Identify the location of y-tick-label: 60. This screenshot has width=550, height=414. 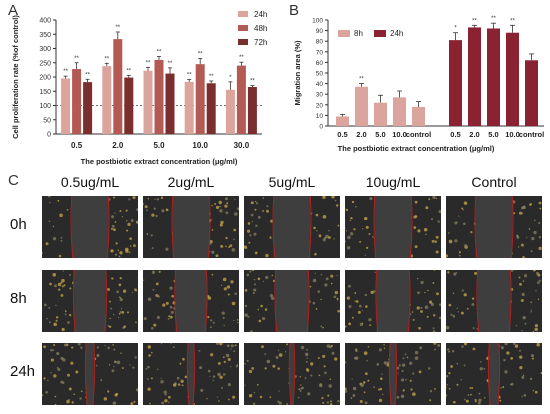
(320, 63).